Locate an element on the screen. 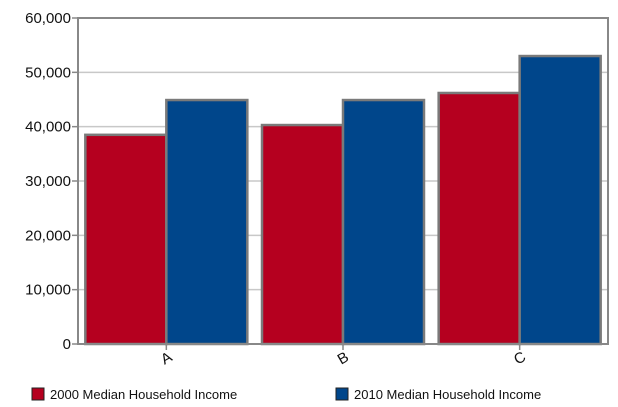 The width and height of the screenshot is (618, 407). x-axis: A B C is located at coordinates (343, 356).